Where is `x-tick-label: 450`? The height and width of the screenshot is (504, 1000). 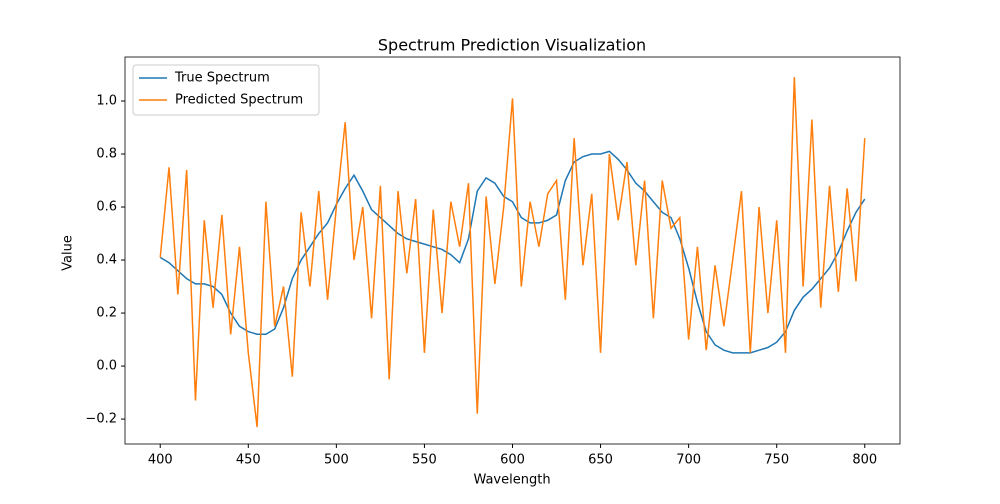 x-tick-label: 450 is located at coordinates (248, 460).